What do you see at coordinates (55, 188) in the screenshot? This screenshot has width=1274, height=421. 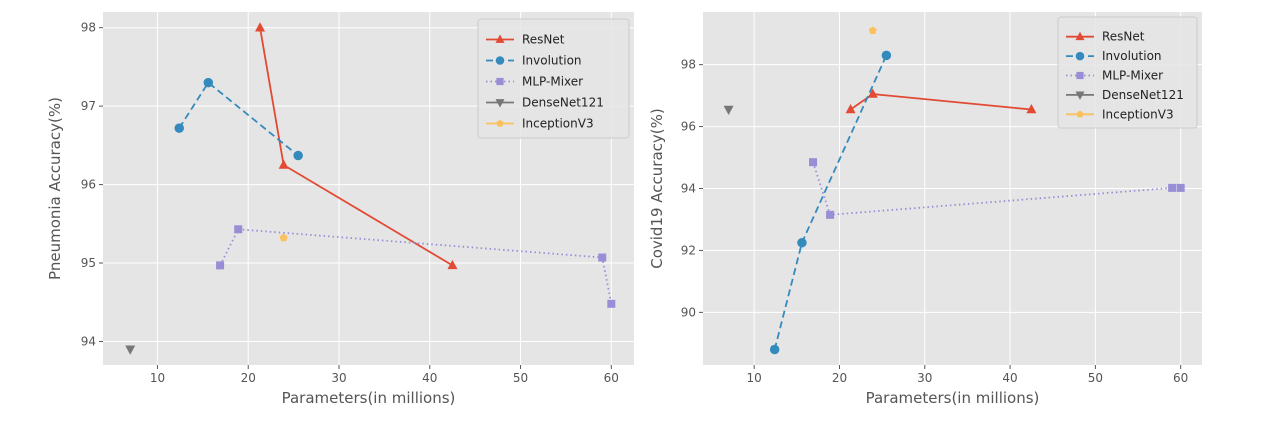 I see `y-axis-label: Pneumonia Accuracy(%)` at bounding box center [55, 188].